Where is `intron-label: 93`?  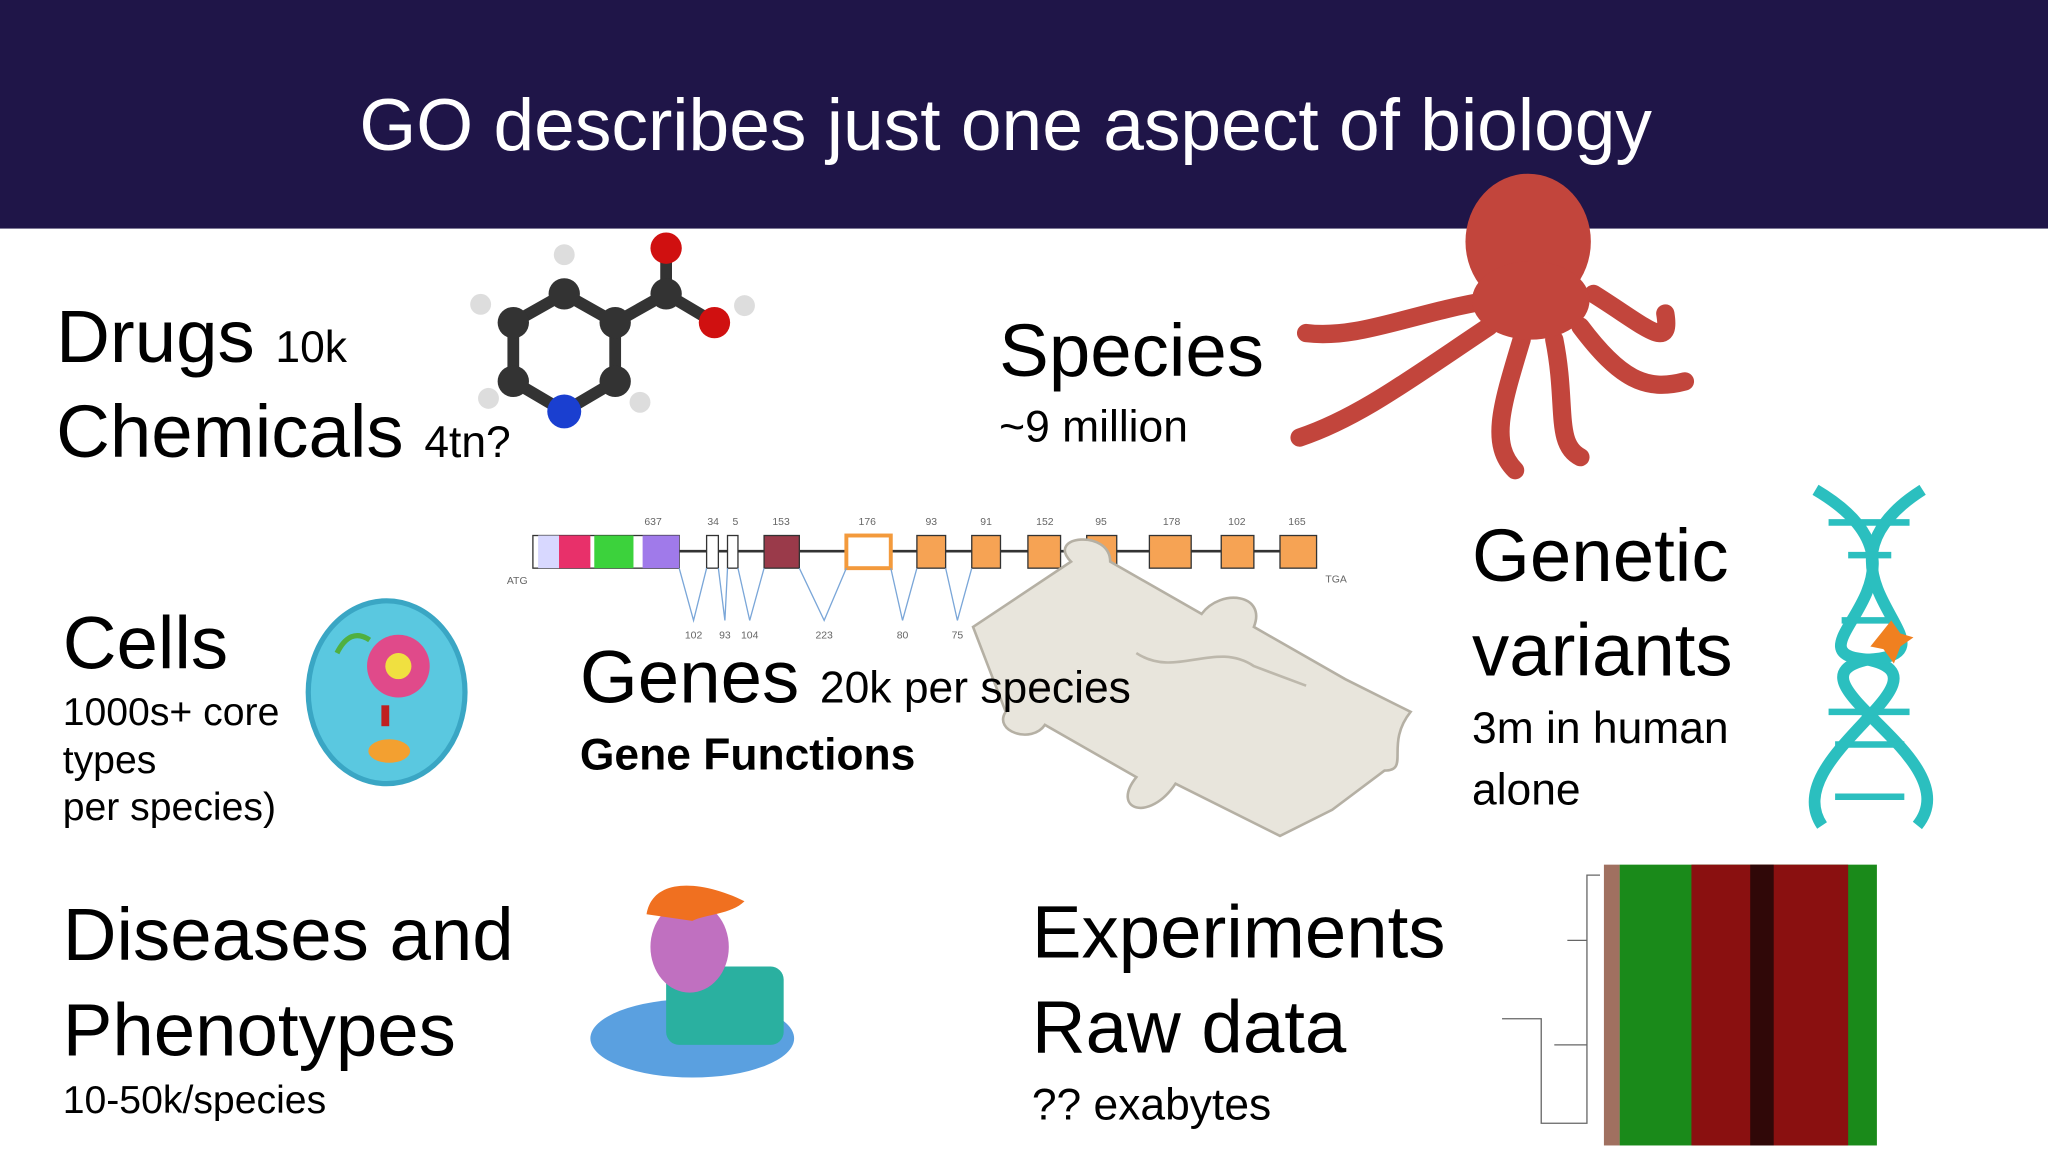 intron-label: 93 is located at coordinates (725, 636).